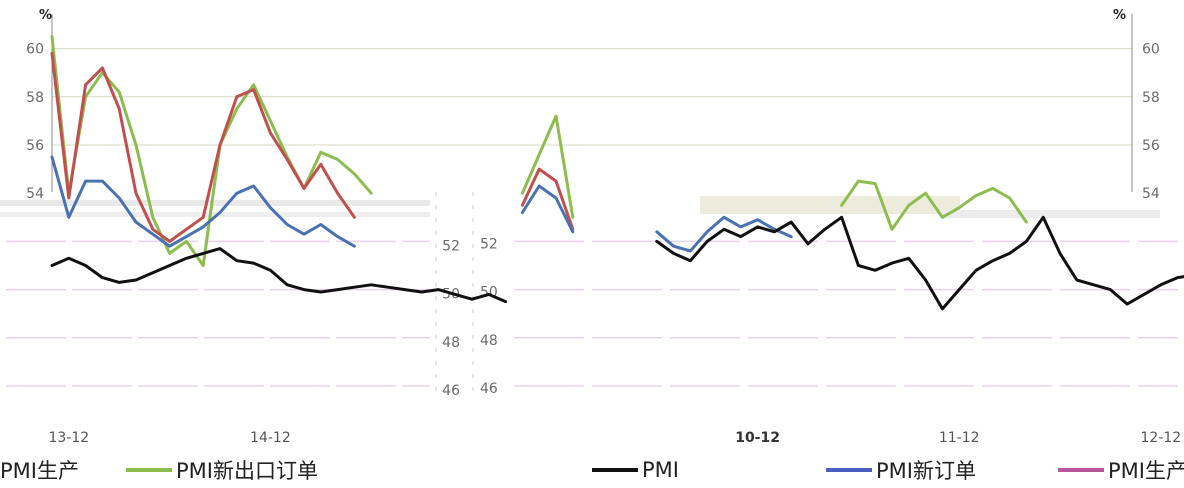 The width and height of the screenshot is (1184, 488). Describe the element at coordinates (1151, 98) in the screenshot. I see `y-tick-label-right: 58` at that location.